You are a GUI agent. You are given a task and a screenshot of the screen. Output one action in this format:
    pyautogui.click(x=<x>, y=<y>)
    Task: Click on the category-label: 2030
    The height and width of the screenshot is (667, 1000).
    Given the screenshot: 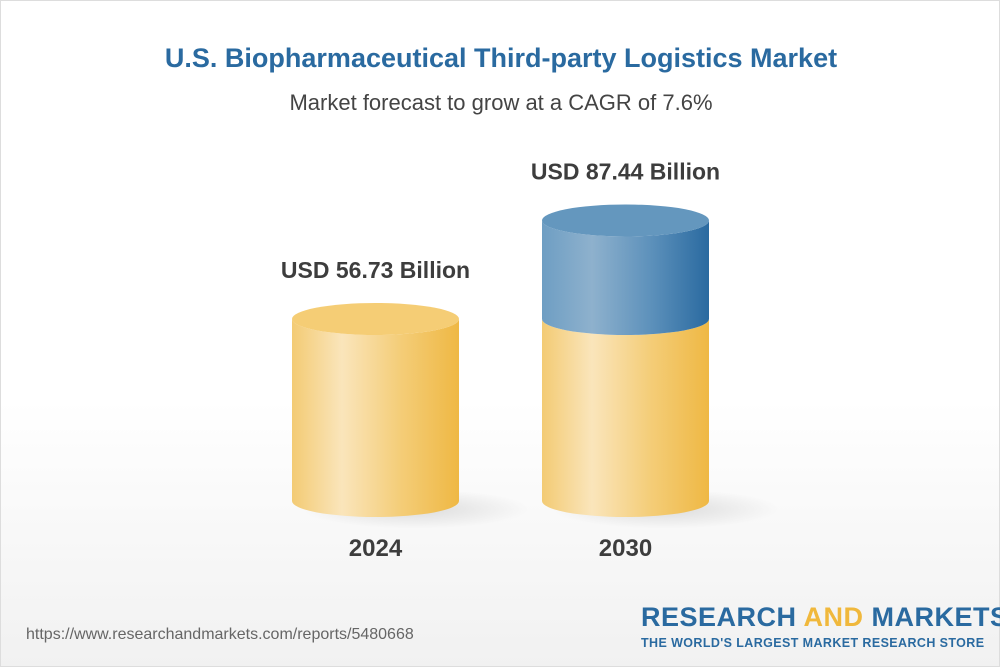 What is the action you would take?
    pyautogui.click(x=625, y=548)
    